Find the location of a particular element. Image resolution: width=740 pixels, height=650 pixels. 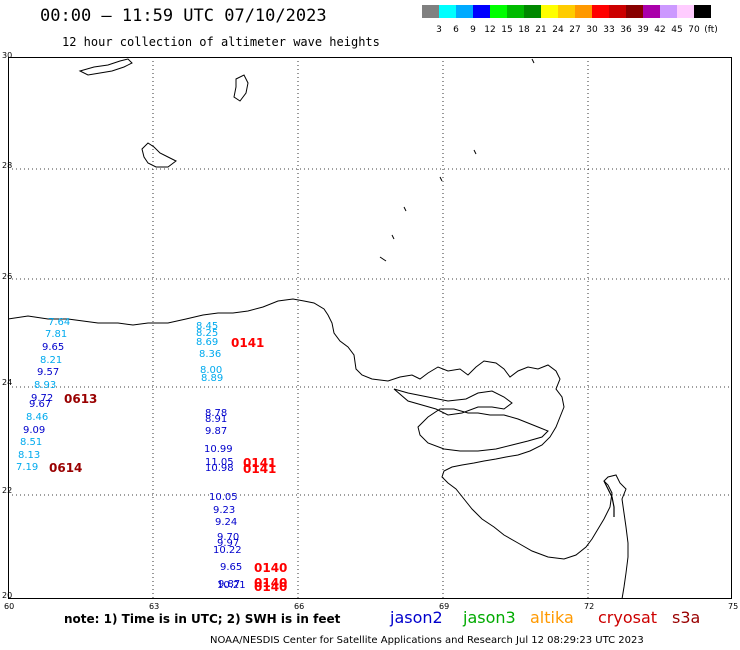

observation-value: 8.69 is located at coordinates (207, 342).